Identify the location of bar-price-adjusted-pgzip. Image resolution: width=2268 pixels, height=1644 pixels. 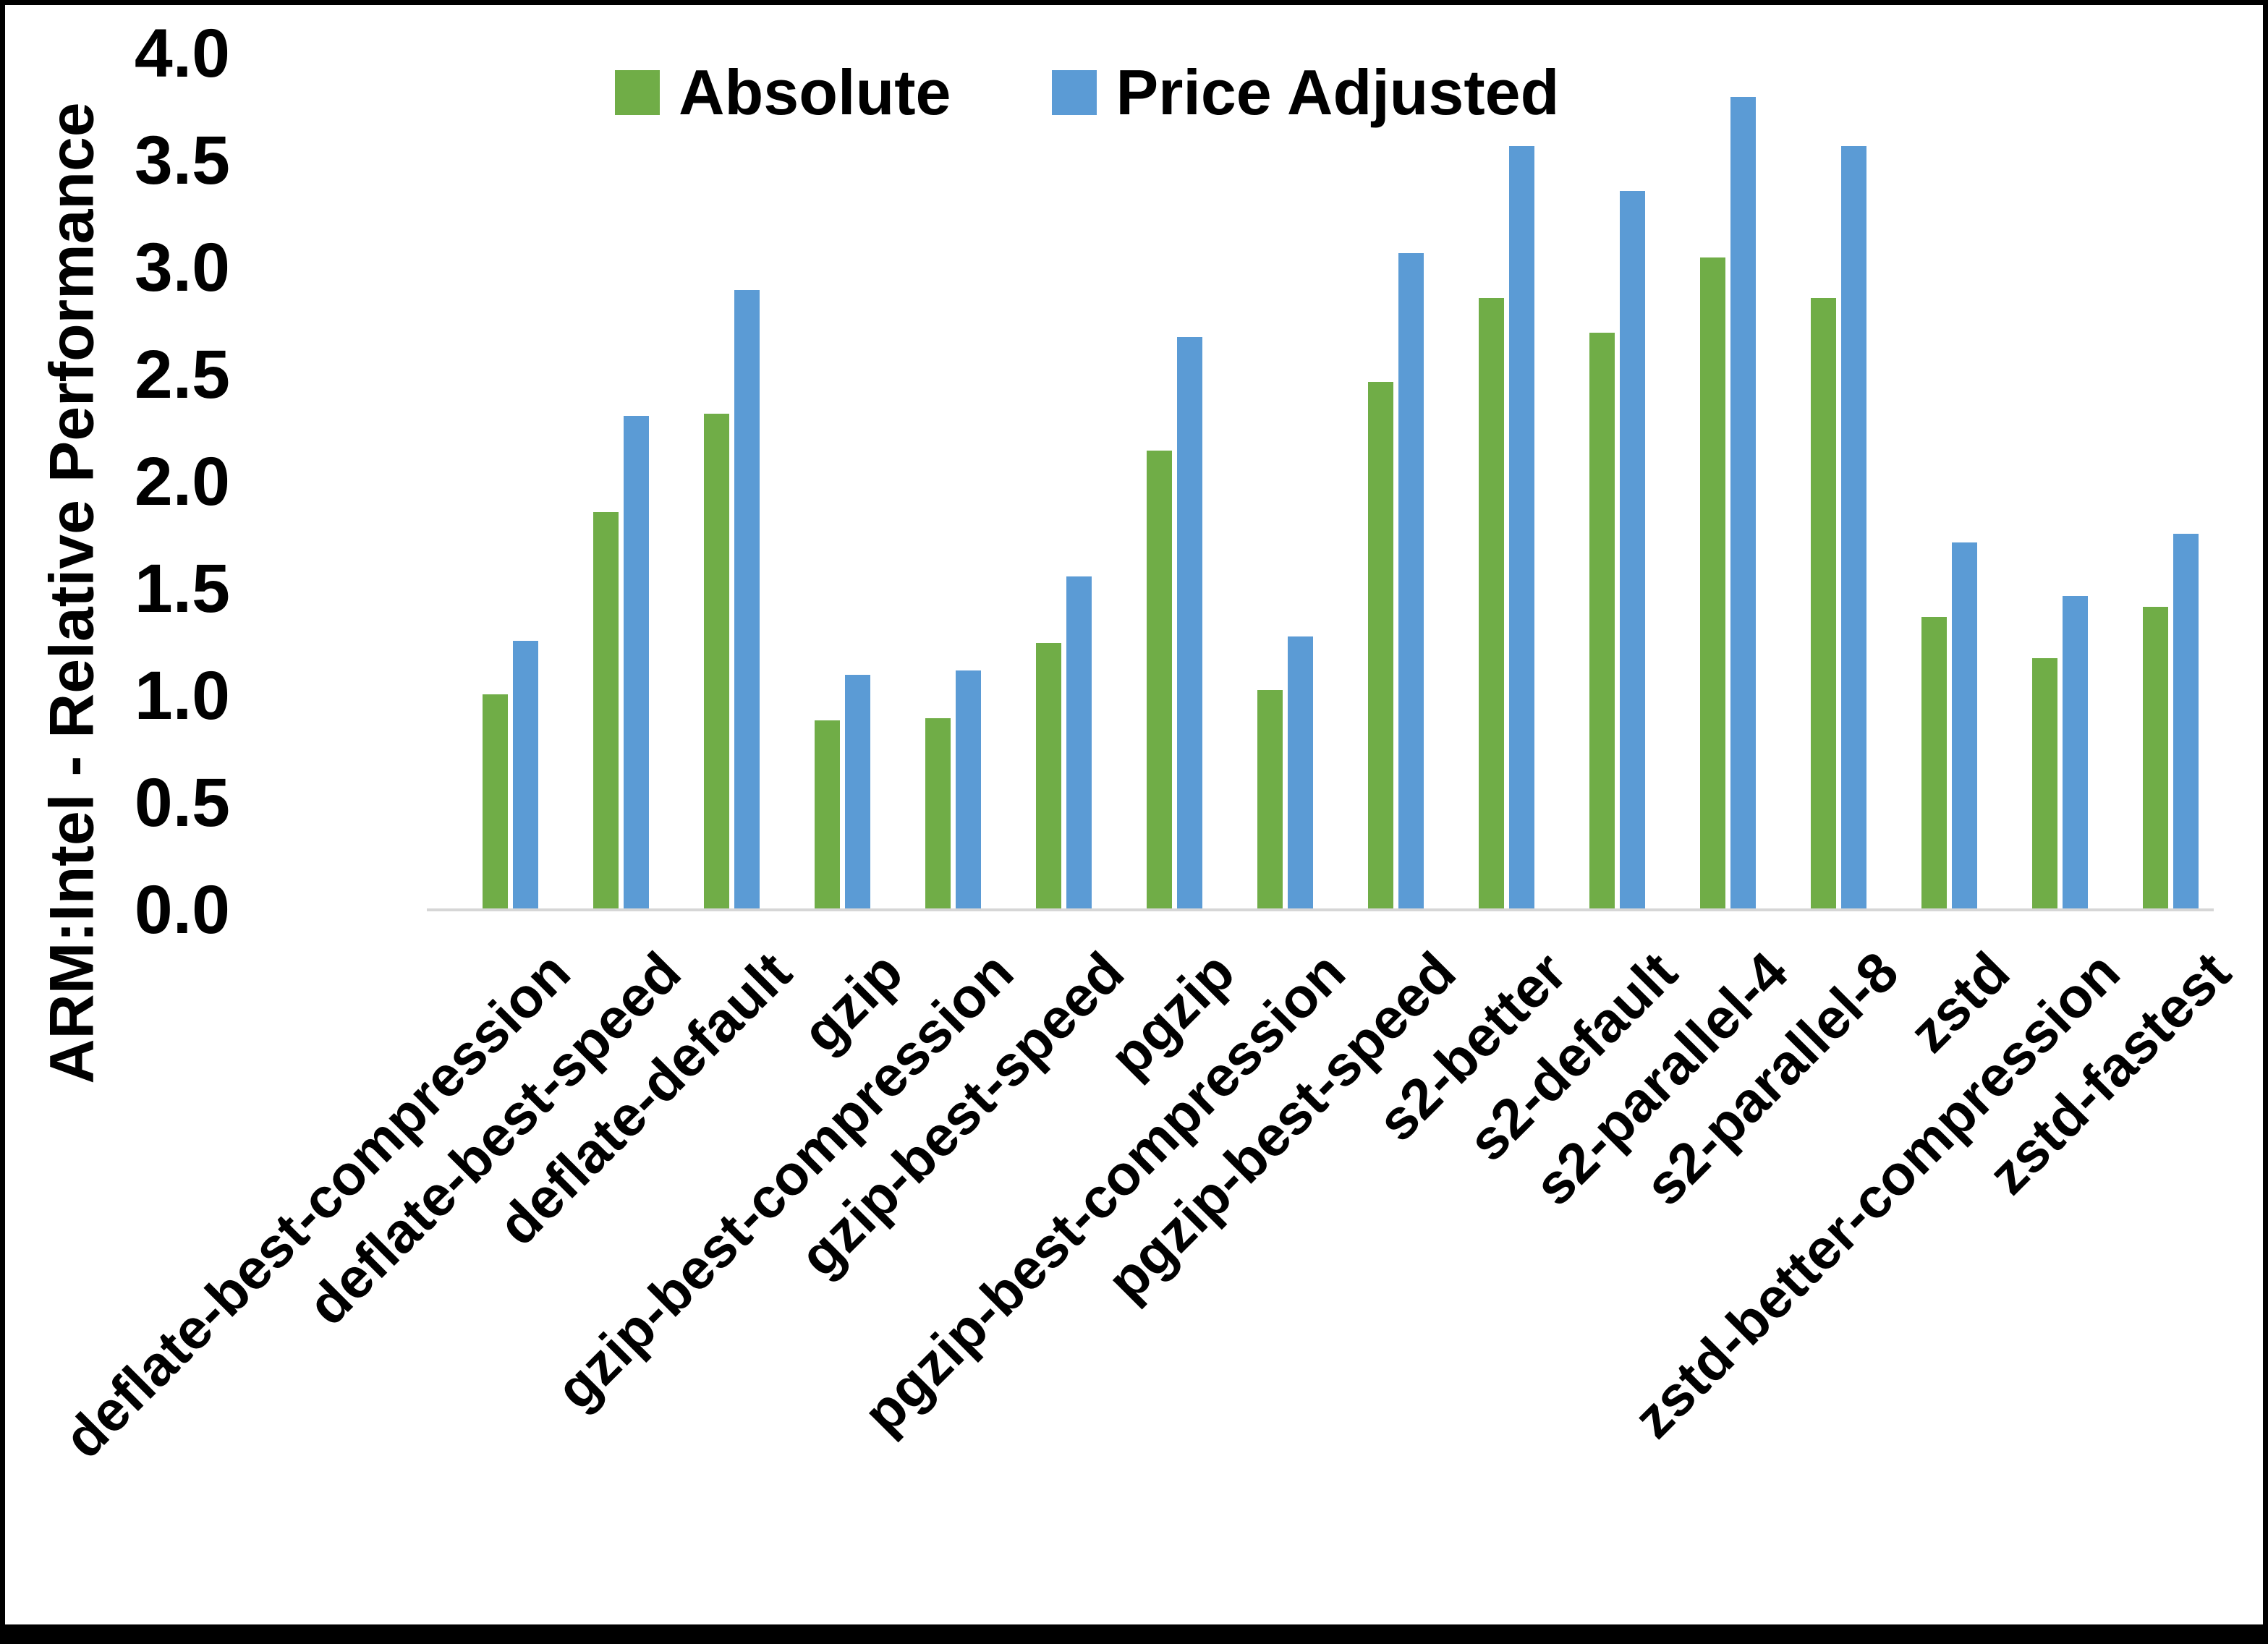
(1189, 622).